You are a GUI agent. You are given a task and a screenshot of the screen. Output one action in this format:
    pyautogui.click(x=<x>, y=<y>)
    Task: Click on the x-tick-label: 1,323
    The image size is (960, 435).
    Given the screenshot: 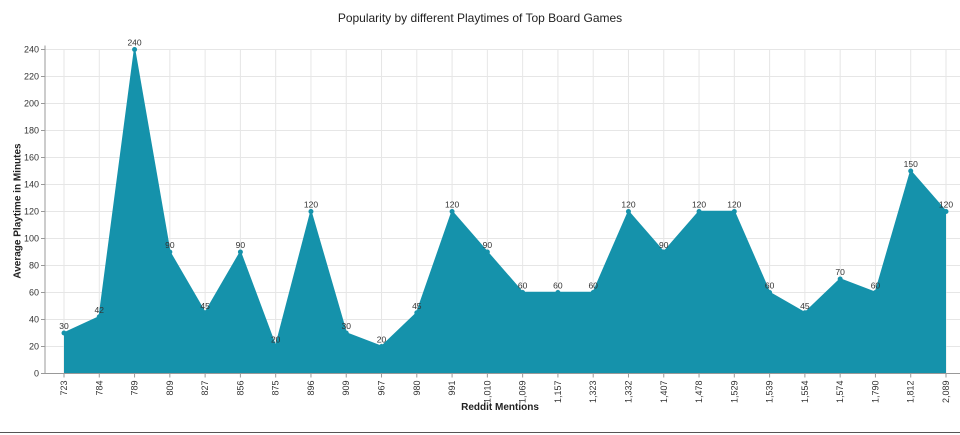 What is the action you would take?
    pyautogui.click(x=593, y=392)
    